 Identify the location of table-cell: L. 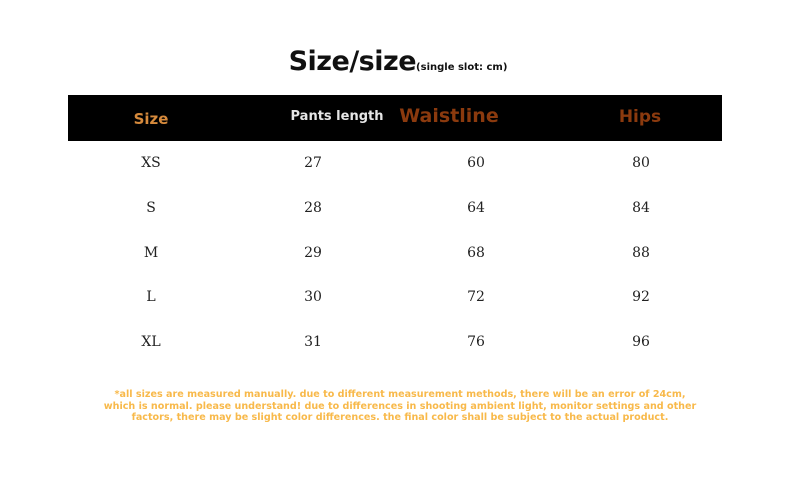
(151, 297).